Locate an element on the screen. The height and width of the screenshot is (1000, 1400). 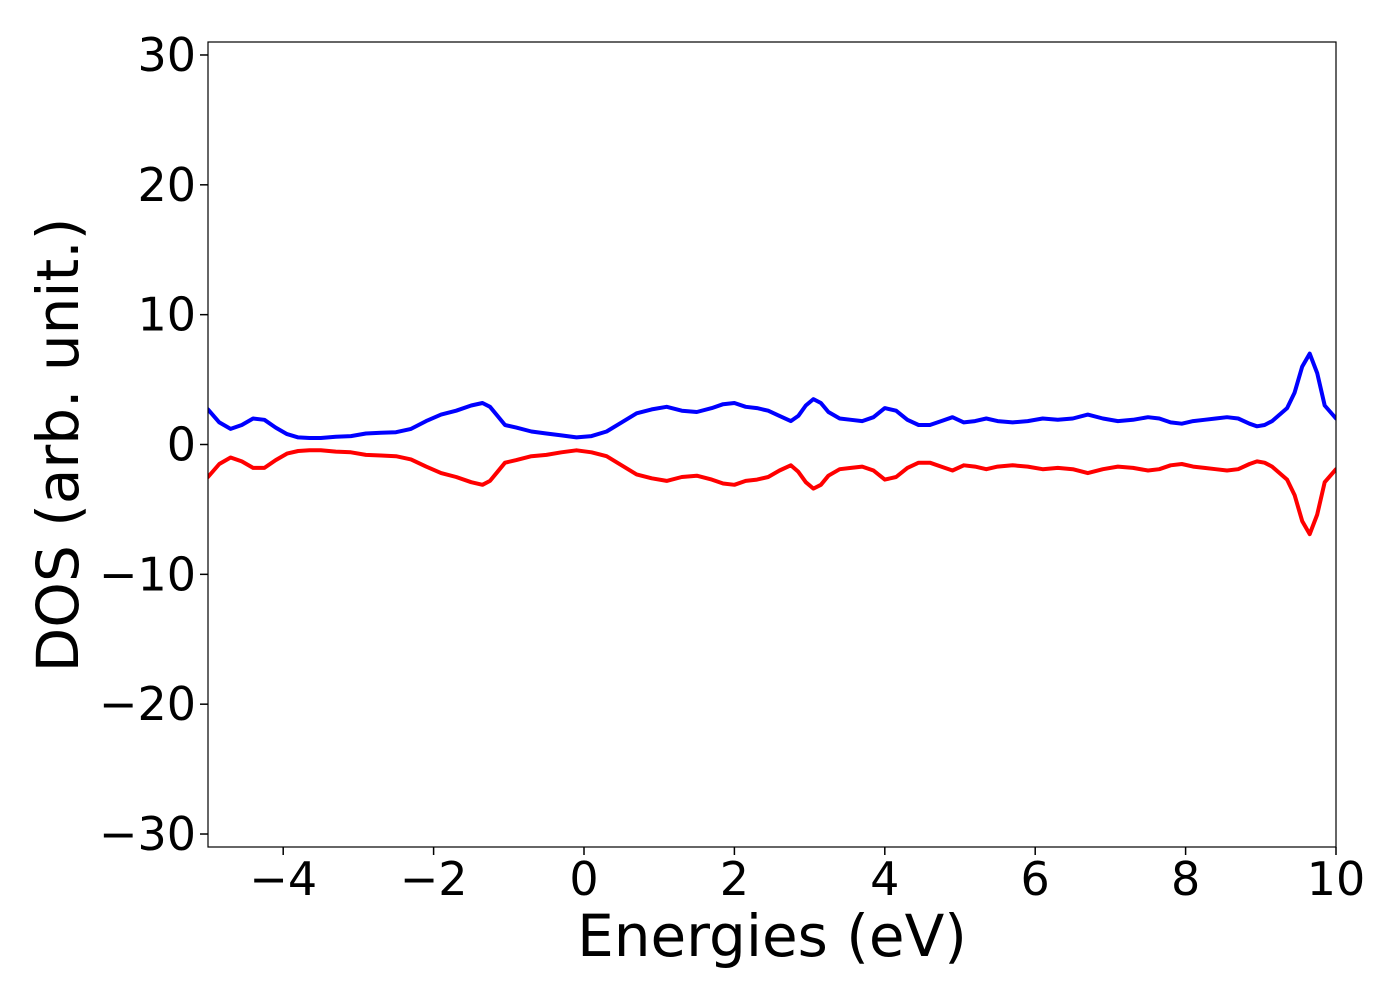
x-tick-label: 4 is located at coordinates (884, 879).